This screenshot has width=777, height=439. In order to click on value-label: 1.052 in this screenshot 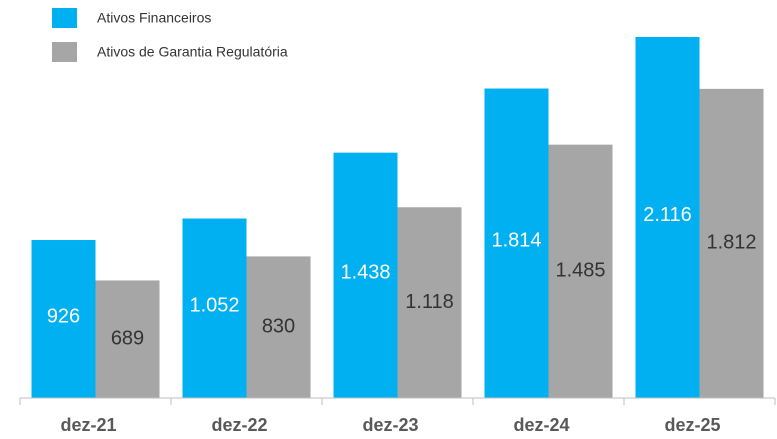, I will do `click(214, 306)`.